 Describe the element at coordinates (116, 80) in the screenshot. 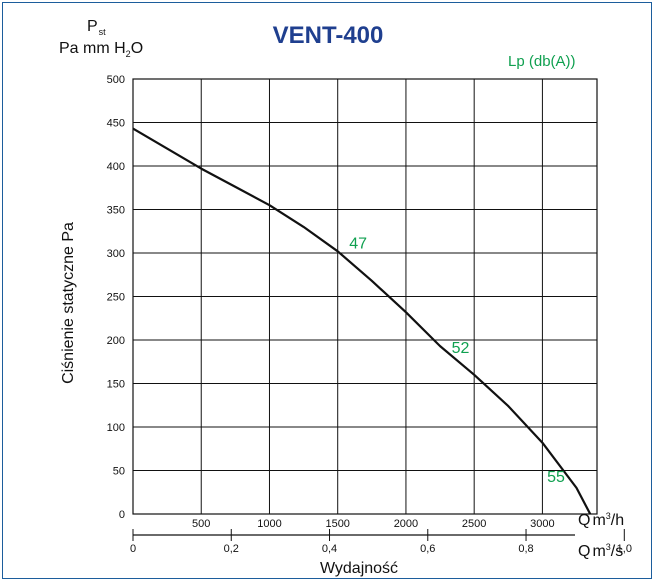

I see `y-tick-label: 500` at that location.